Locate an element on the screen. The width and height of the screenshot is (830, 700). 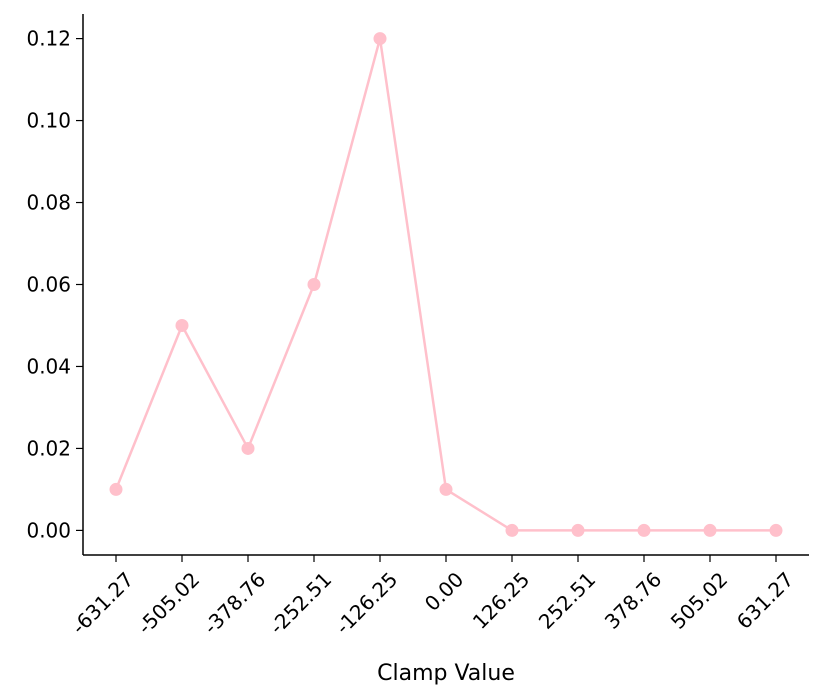
y-tick-label: 0.10 is located at coordinates (48, 121).